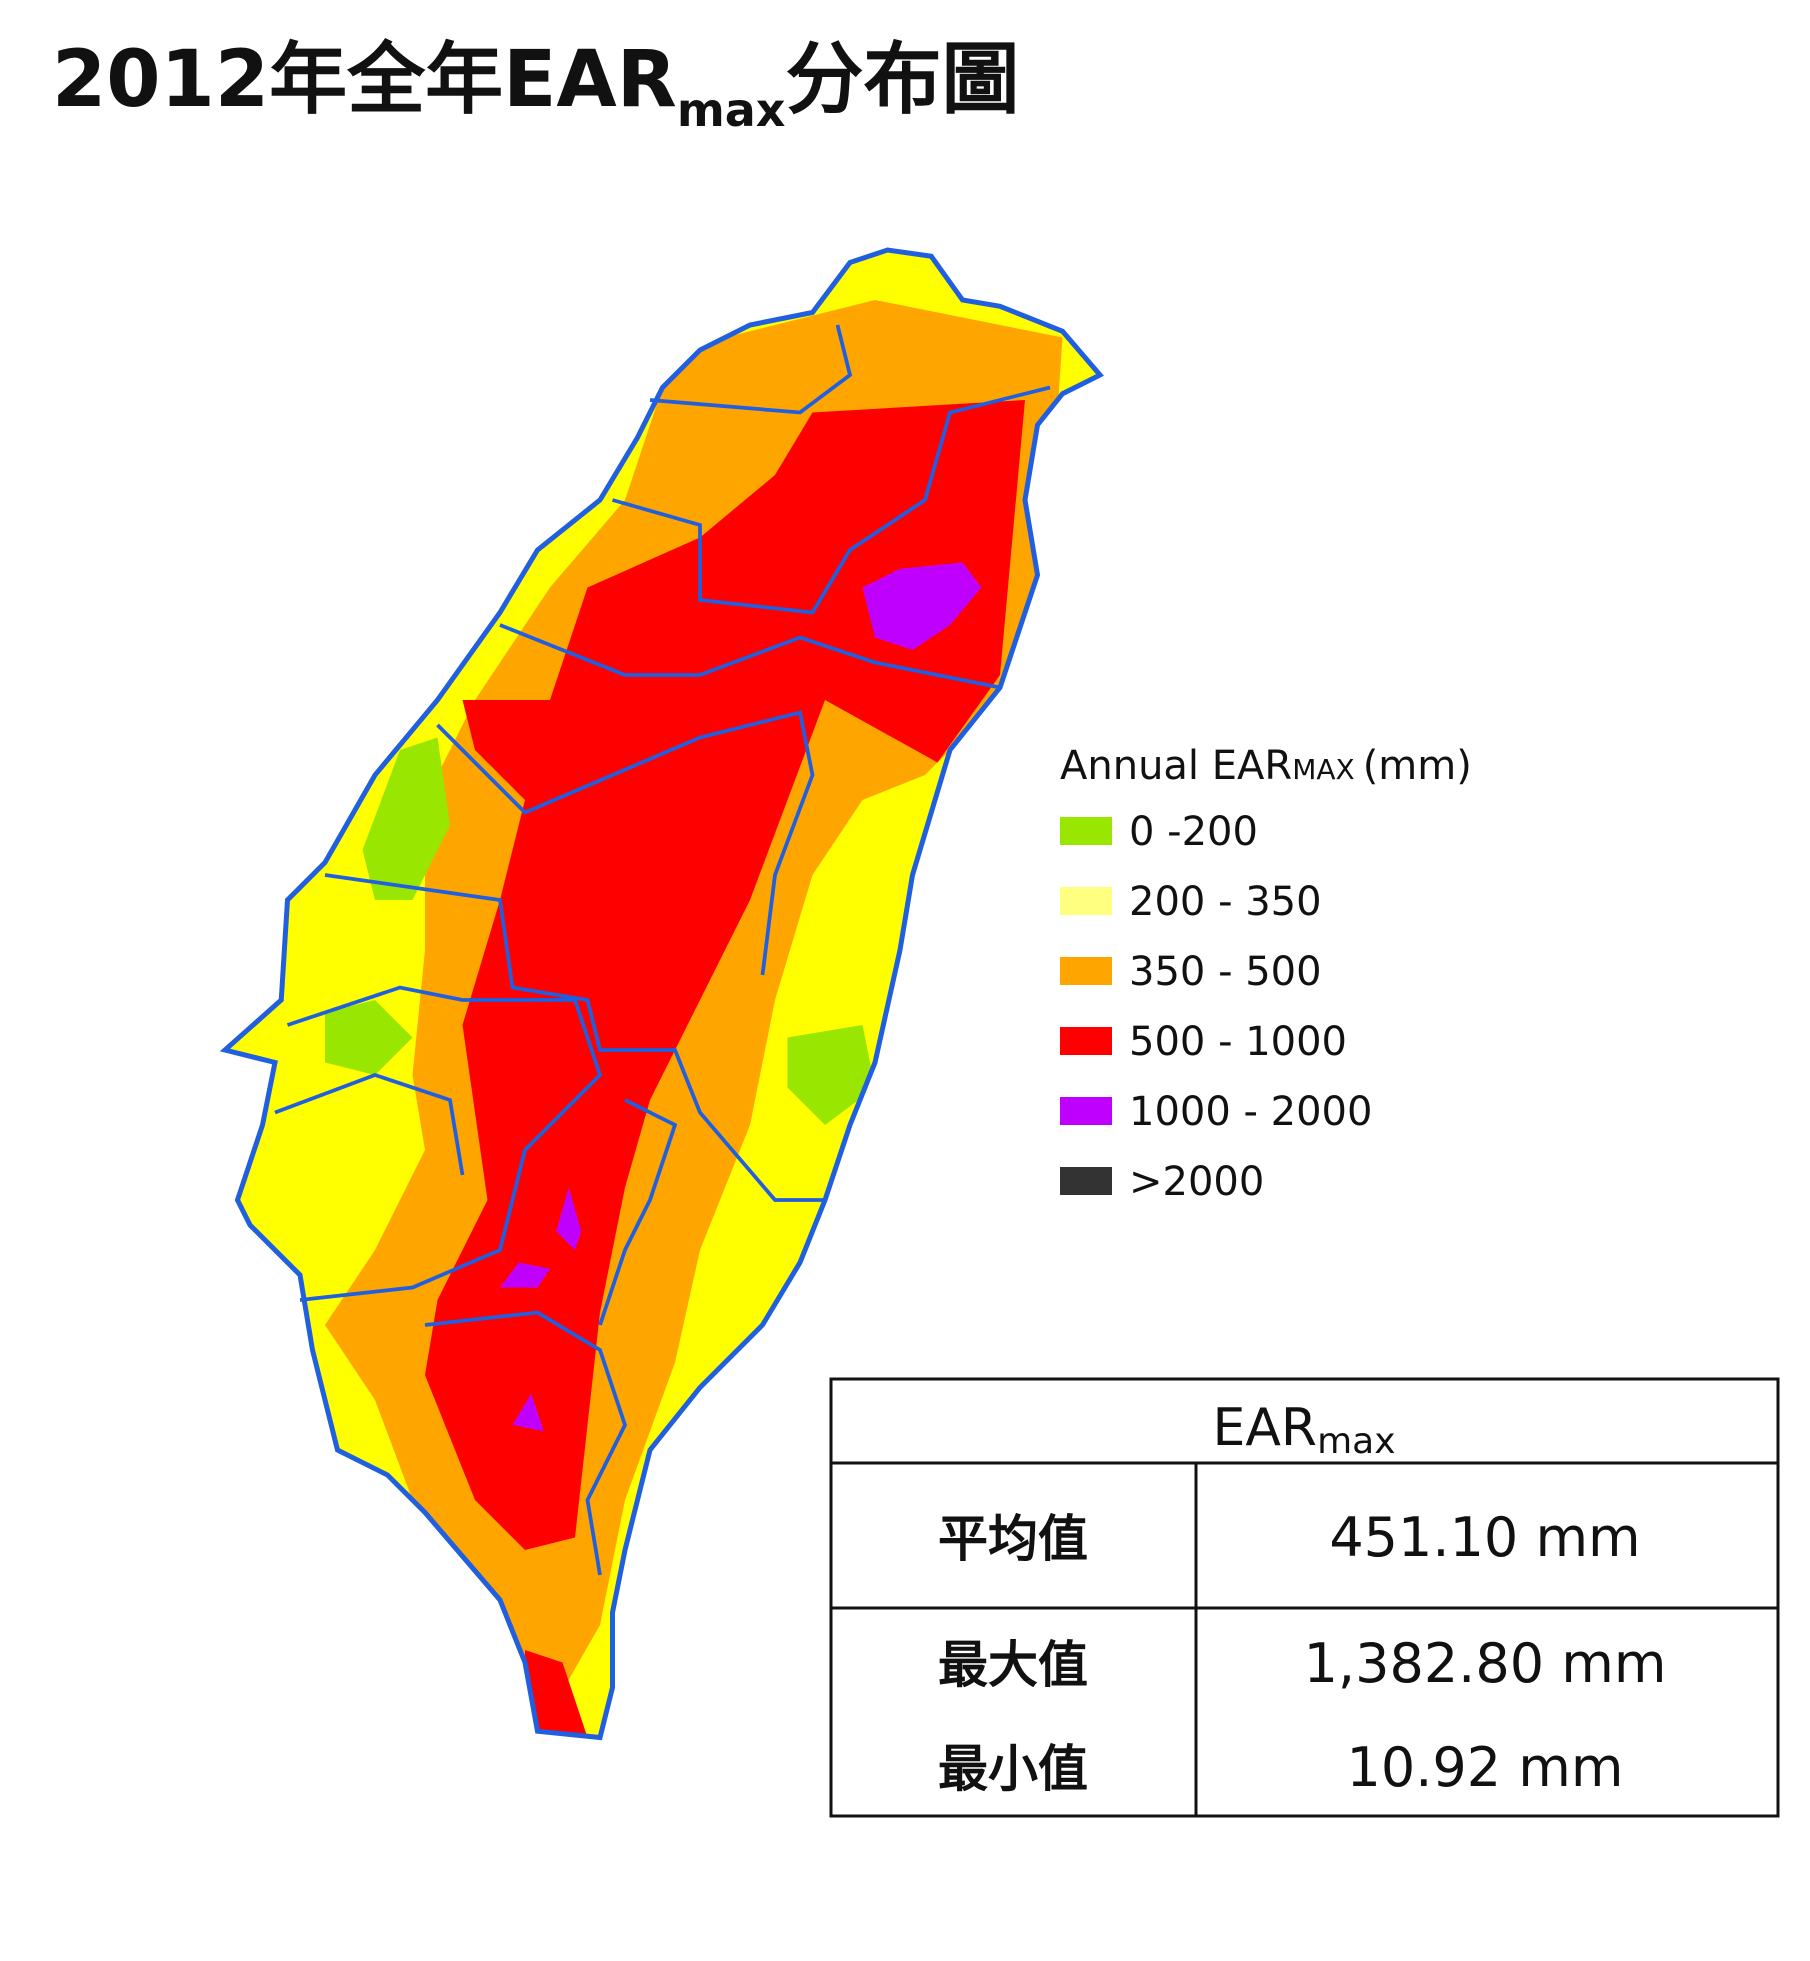 The height and width of the screenshot is (1961, 1810). Describe the element at coordinates (1417, 766) in the screenshot. I see `legend-title-unit: (mm)` at that location.